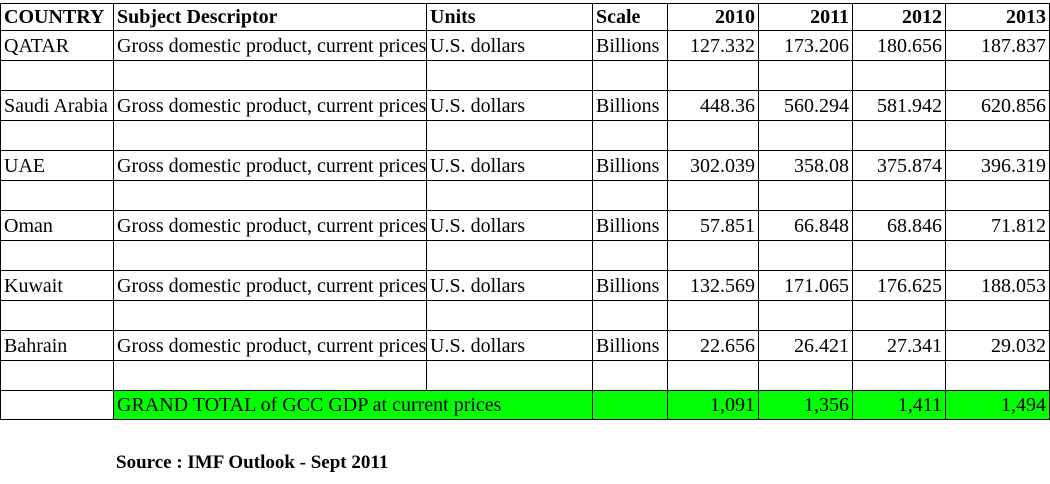 Image resolution: width=1050 pixels, height=484 pixels. I want to click on country-cell: QATAR, so click(57, 45).